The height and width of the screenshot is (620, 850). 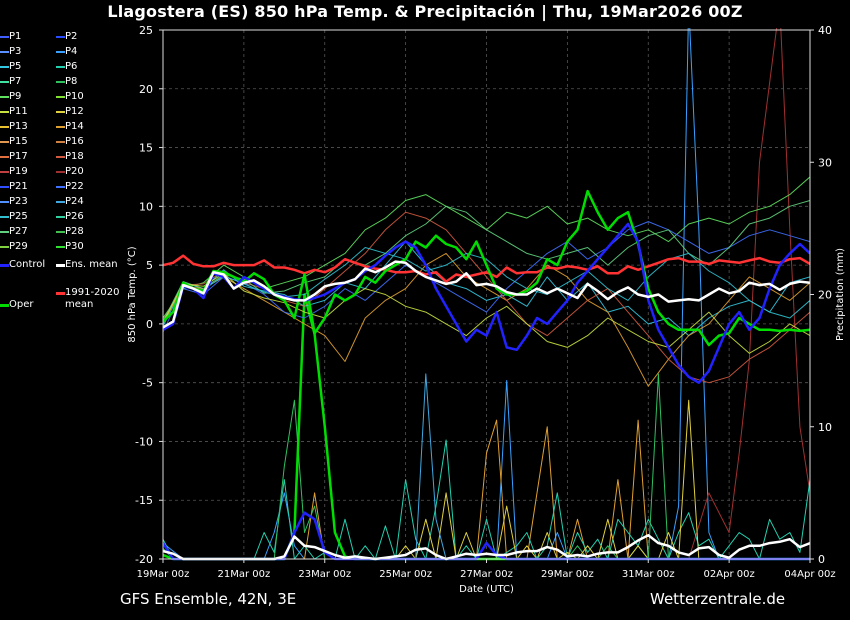 I want to click on legend-label: P29, so click(x=18, y=246).